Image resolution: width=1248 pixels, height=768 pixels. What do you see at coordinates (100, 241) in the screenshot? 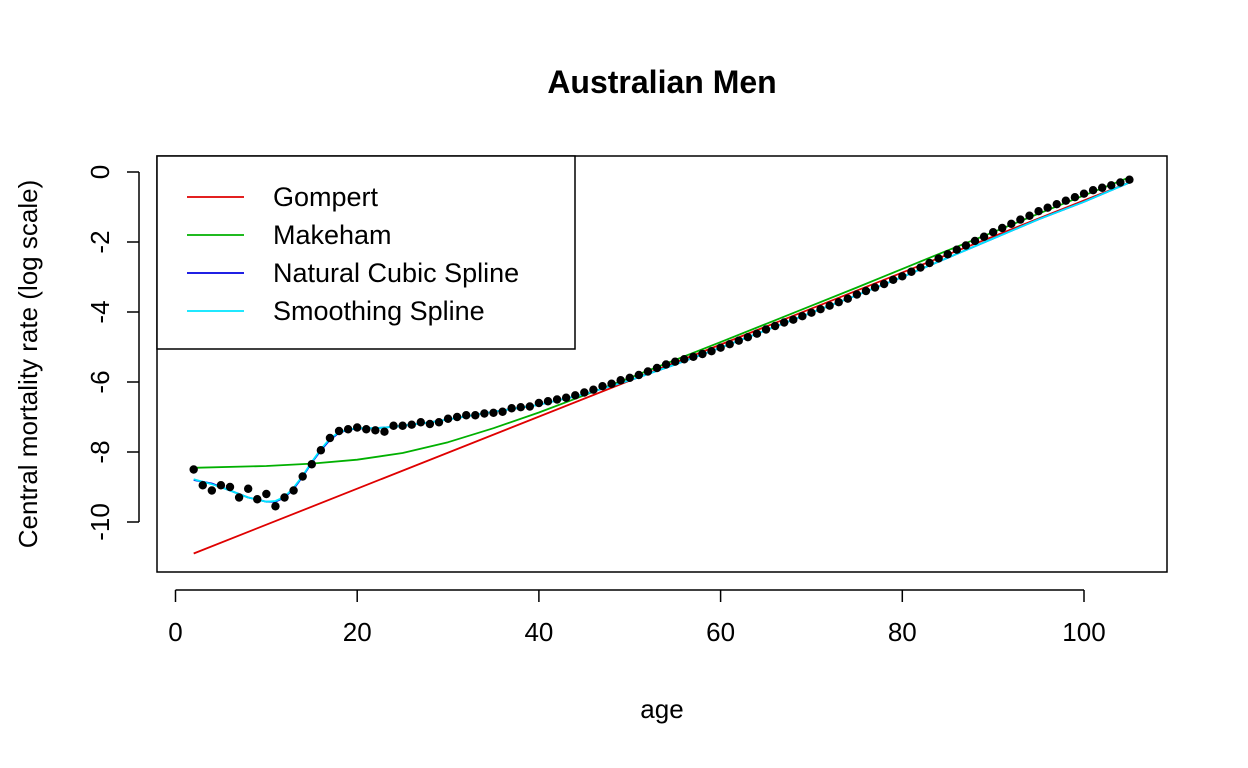
I see `y-tick-label: -2` at bounding box center [100, 241].